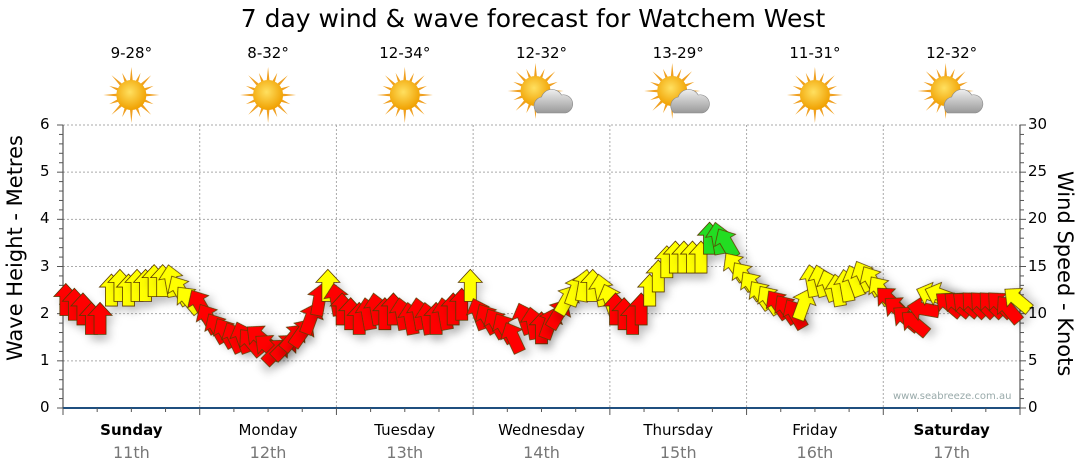 Image resolution: width=1080 pixels, height=475 pixels. What do you see at coordinates (1038, 171) in the screenshot?
I see `right-tick-label: 25` at bounding box center [1038, 171].